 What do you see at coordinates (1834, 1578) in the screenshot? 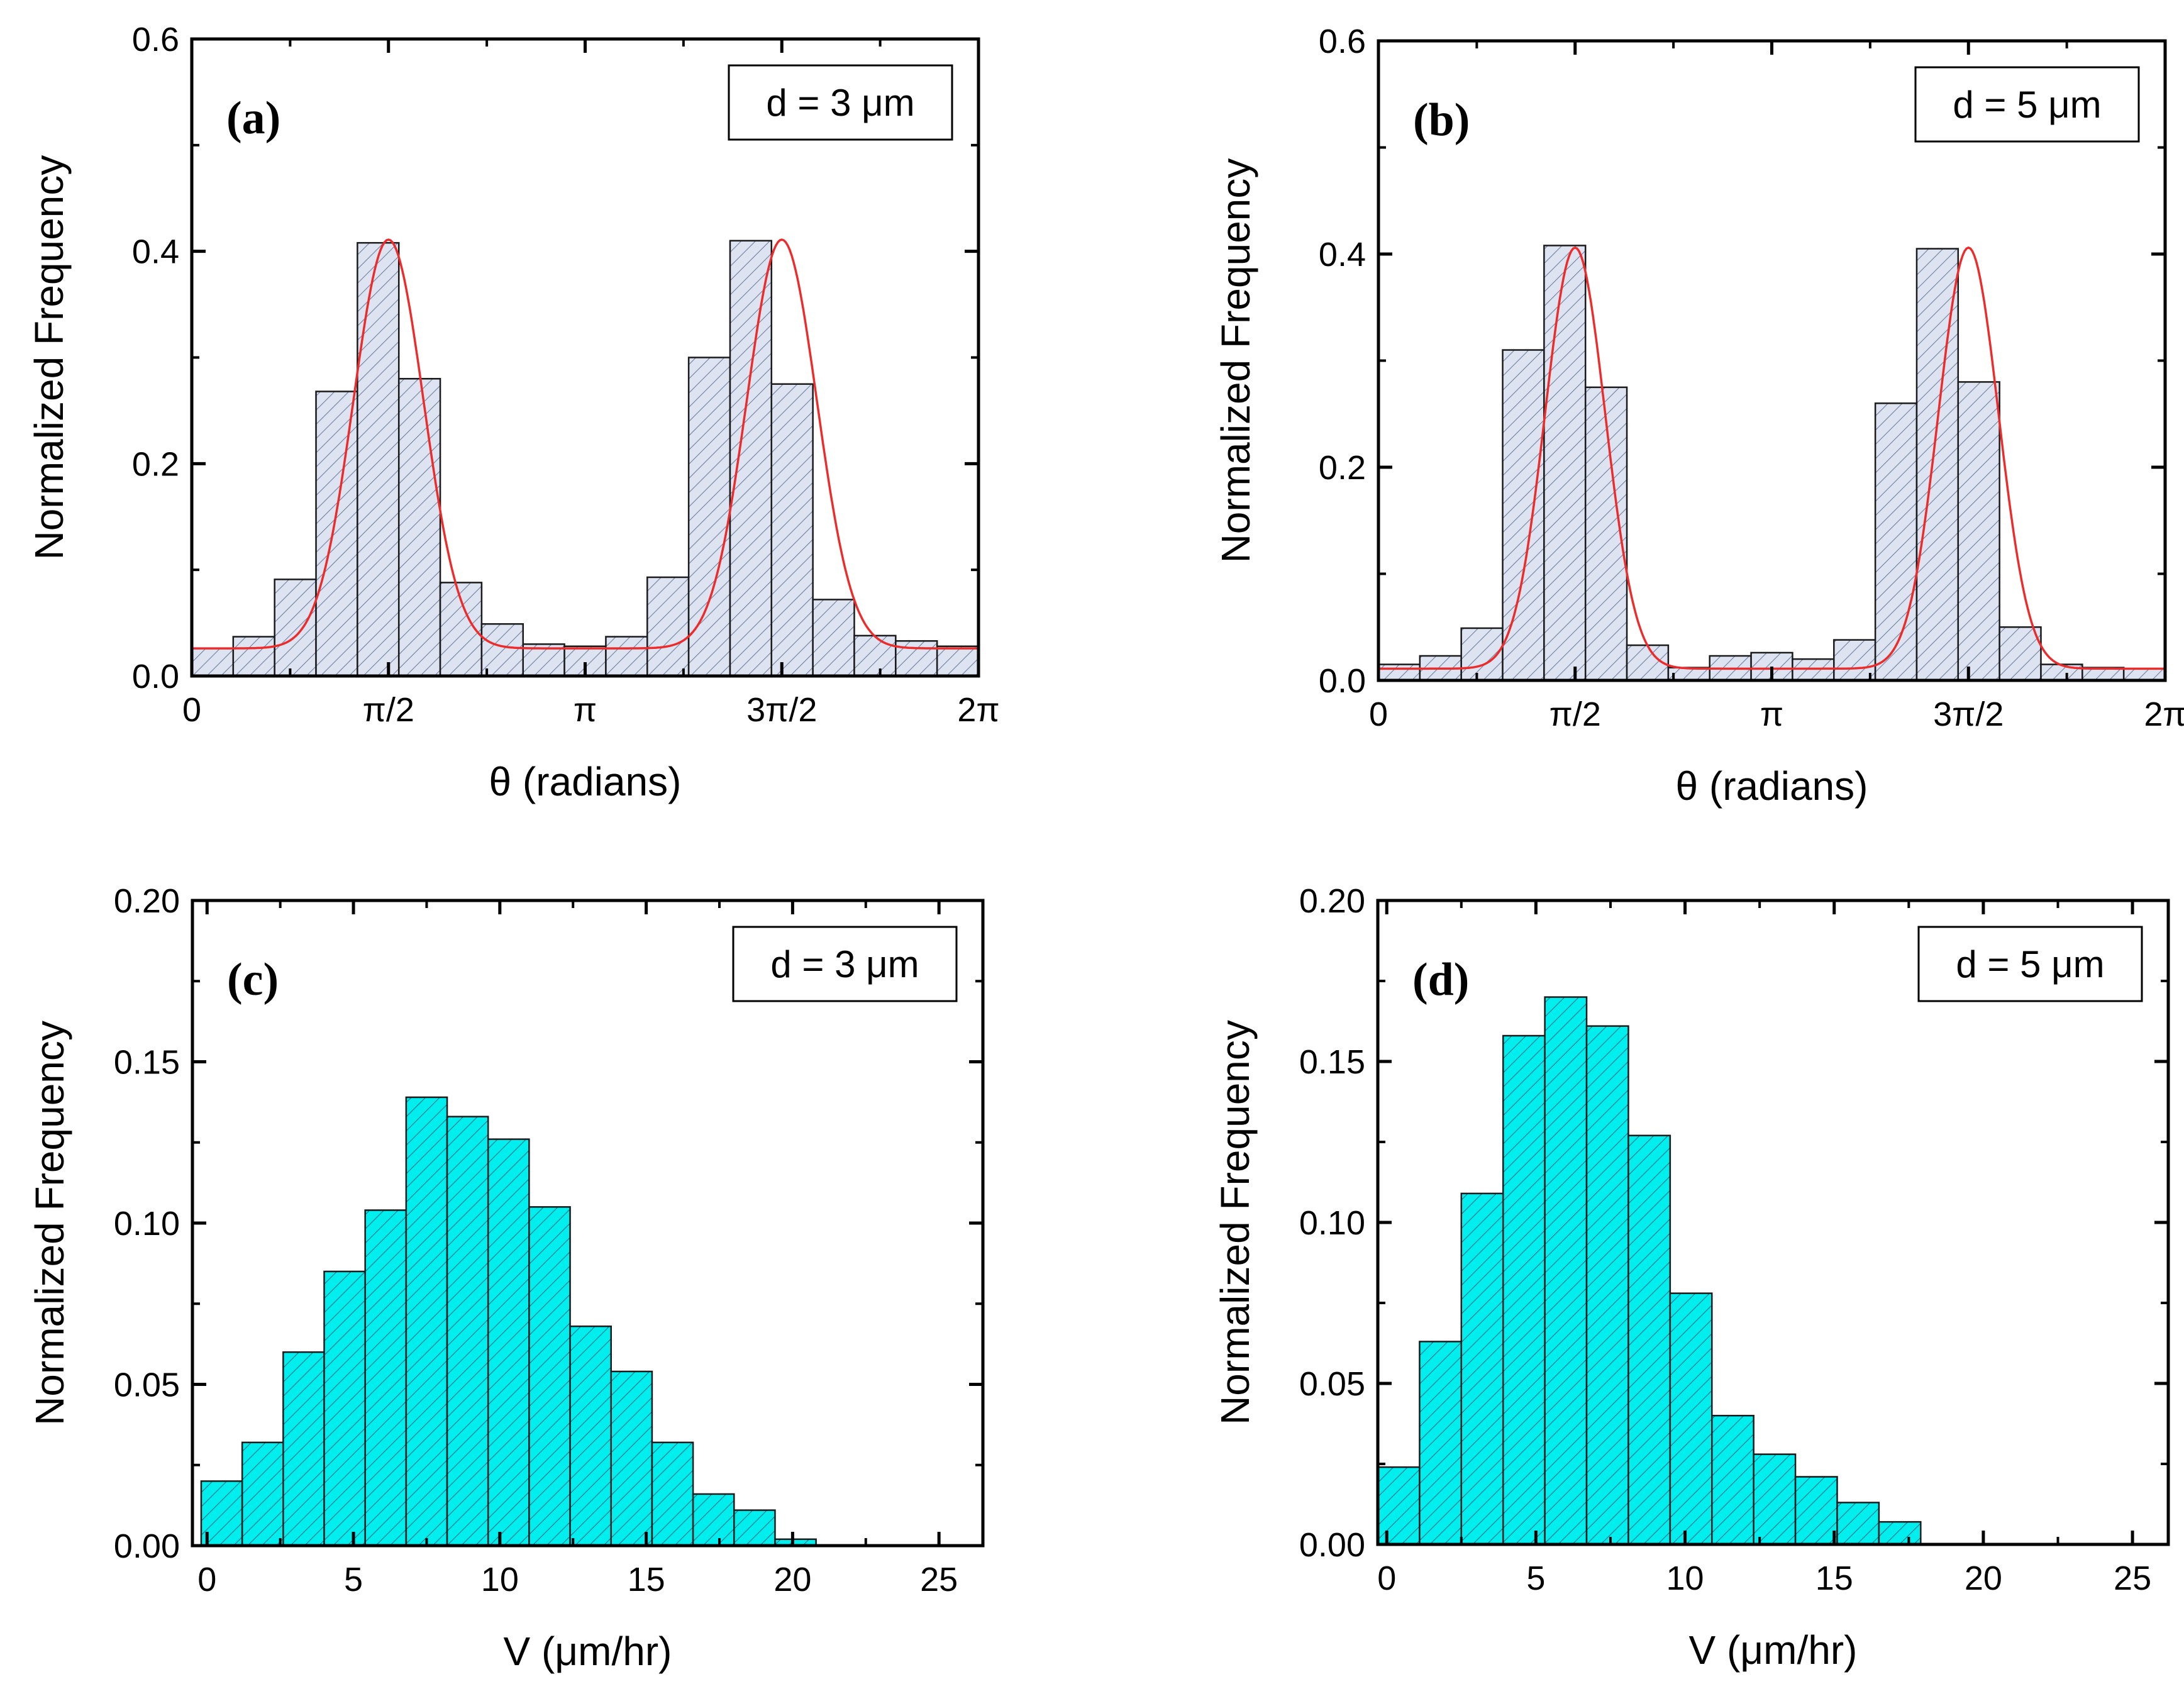
I see `x-tick-label: 15` at bounding box center [1834, 1578].